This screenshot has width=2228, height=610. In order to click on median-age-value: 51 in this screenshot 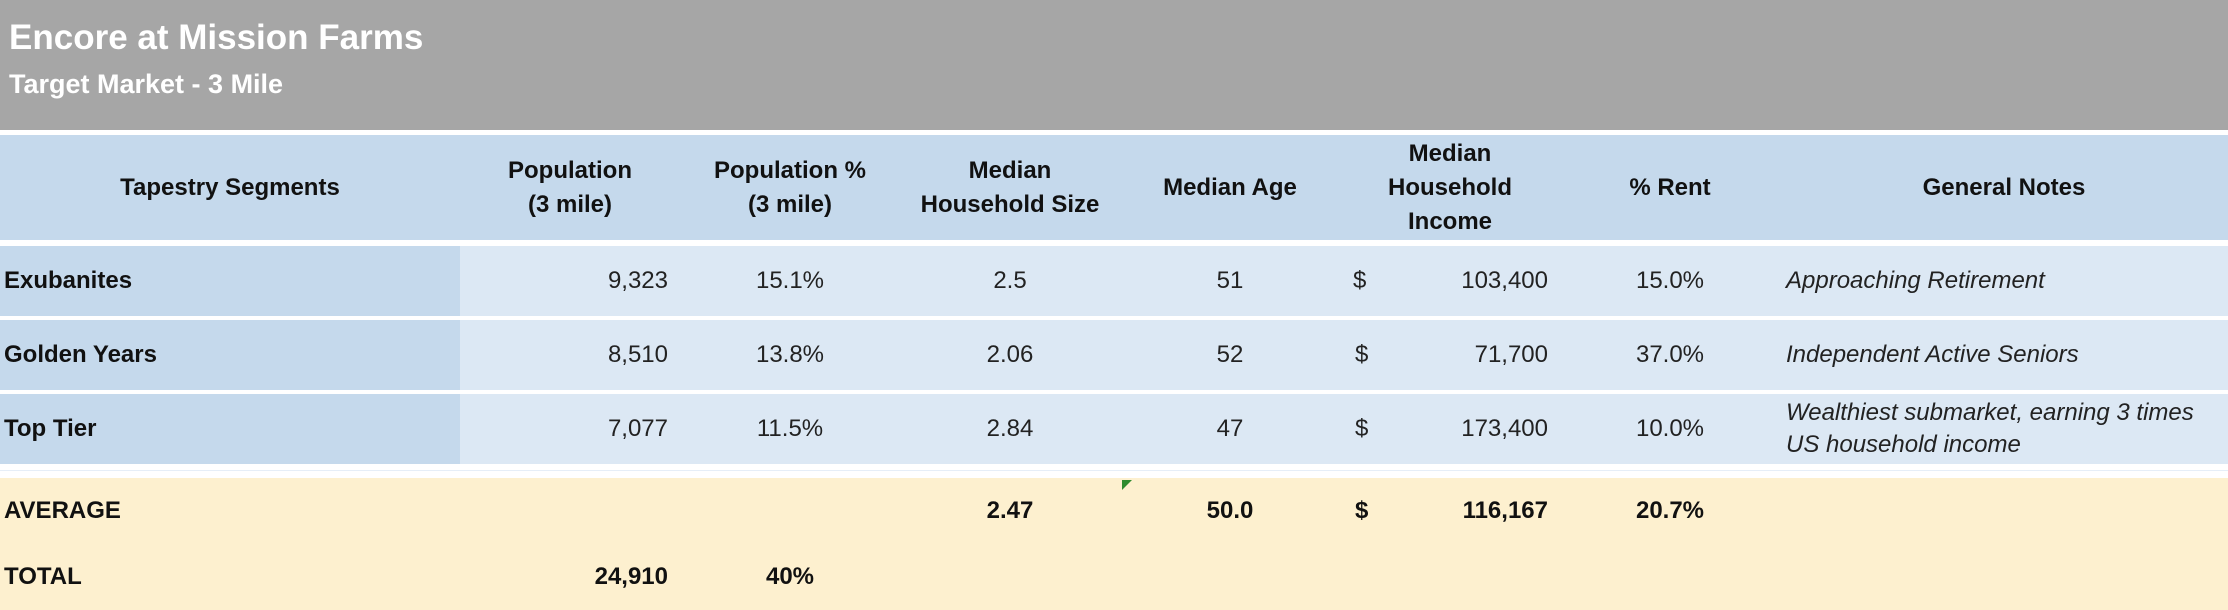, I will do `click(1230, 280)`.